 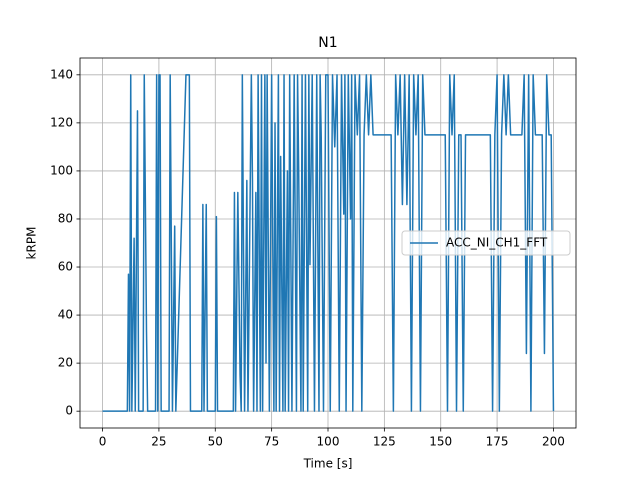 What do you see at coordinates (69, 411) in the screenshot?
I see `y-tick-label: 0` at bounding box center [69, 411].